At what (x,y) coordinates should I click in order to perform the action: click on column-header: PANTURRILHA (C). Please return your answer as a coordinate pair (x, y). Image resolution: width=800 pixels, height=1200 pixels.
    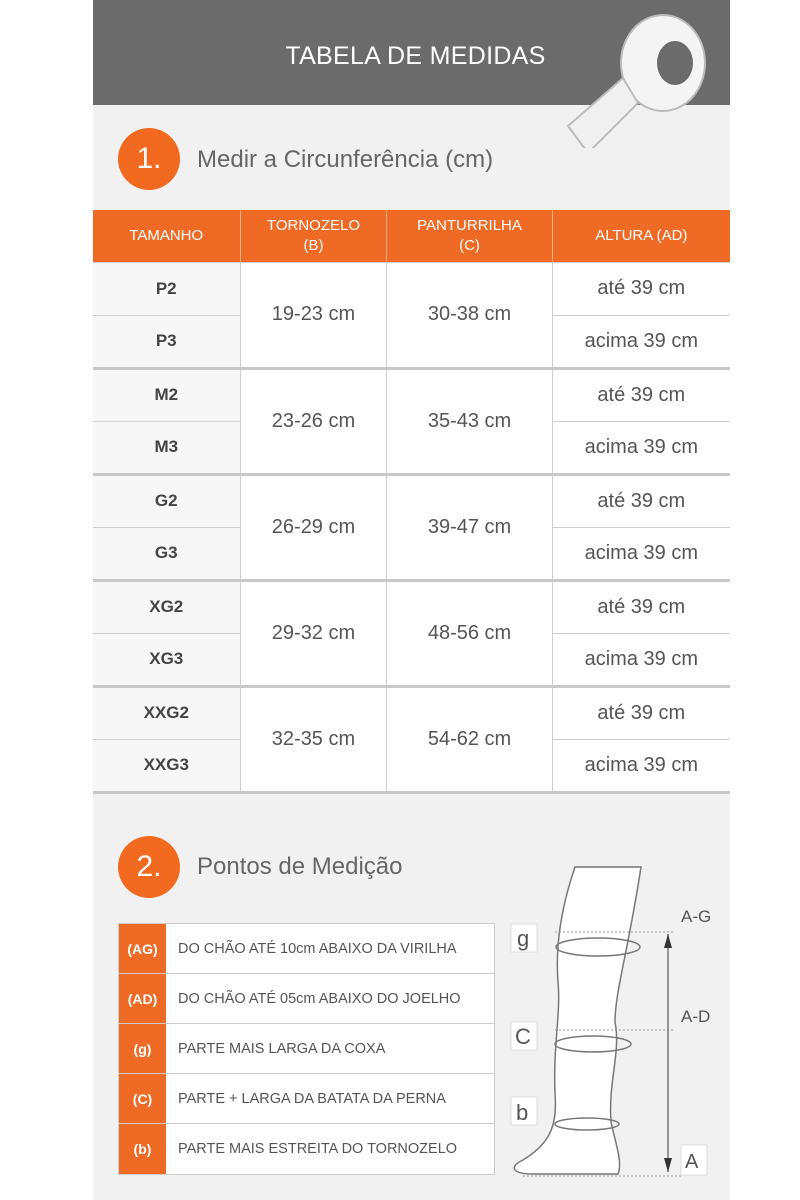
    Looking at the image, I should click on (469, 236).